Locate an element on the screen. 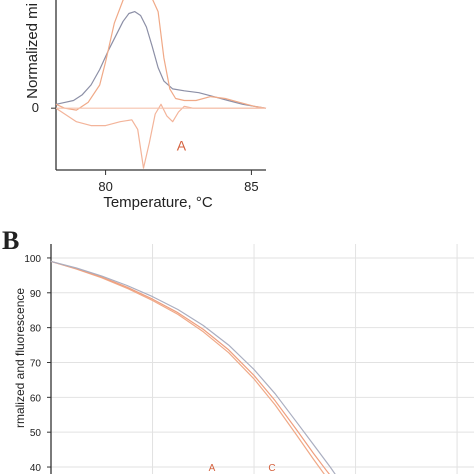 The image size is (474, 474). panel-b-y-tick-label-3: 70 is located at coordinates (36, 363).